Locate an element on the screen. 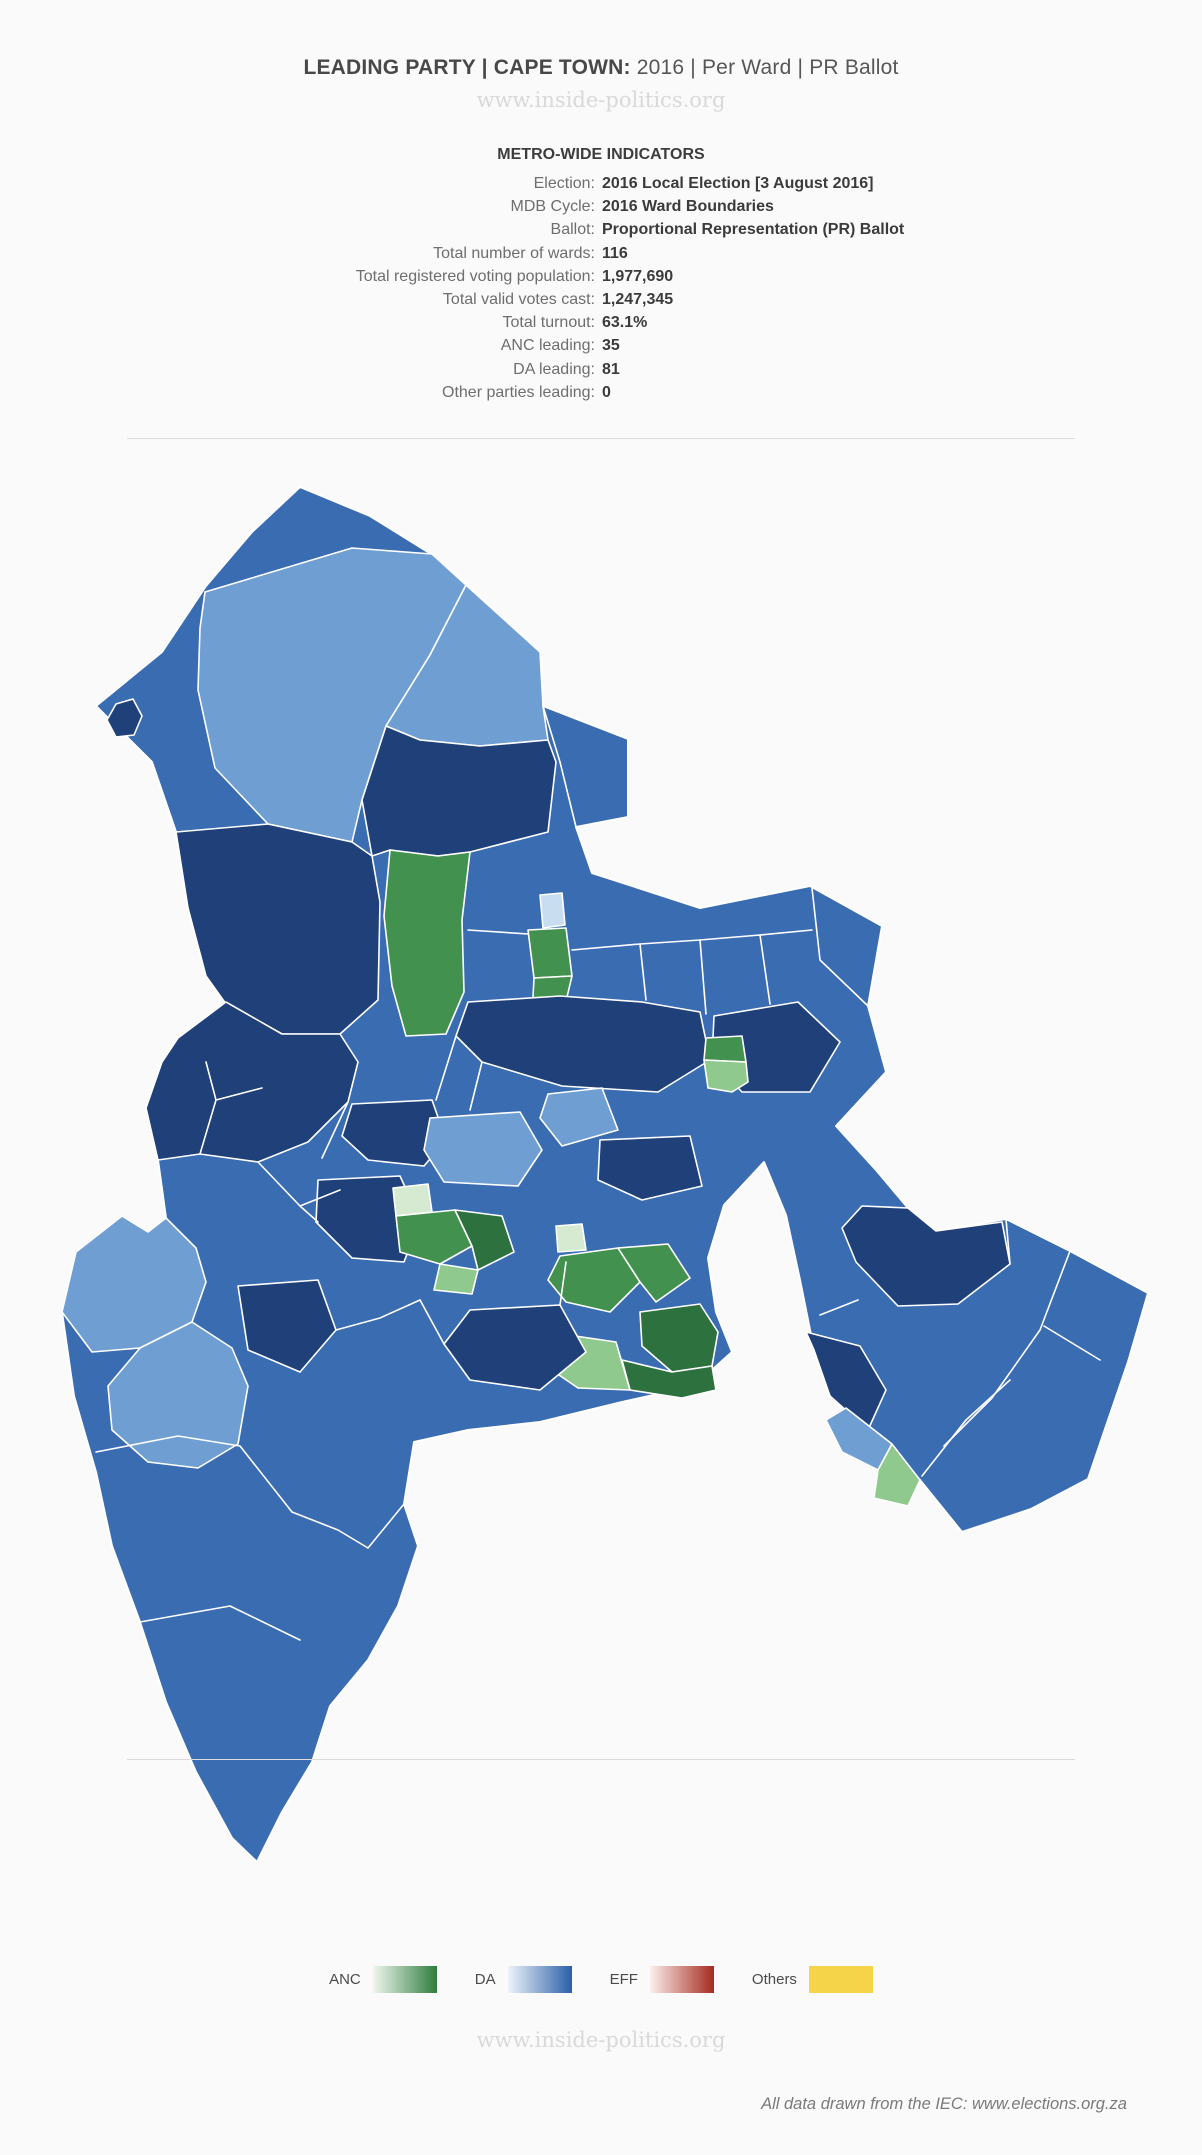  indicators-heading: METRO-WIDE INDICATORS is located at coordinates (601, 154).